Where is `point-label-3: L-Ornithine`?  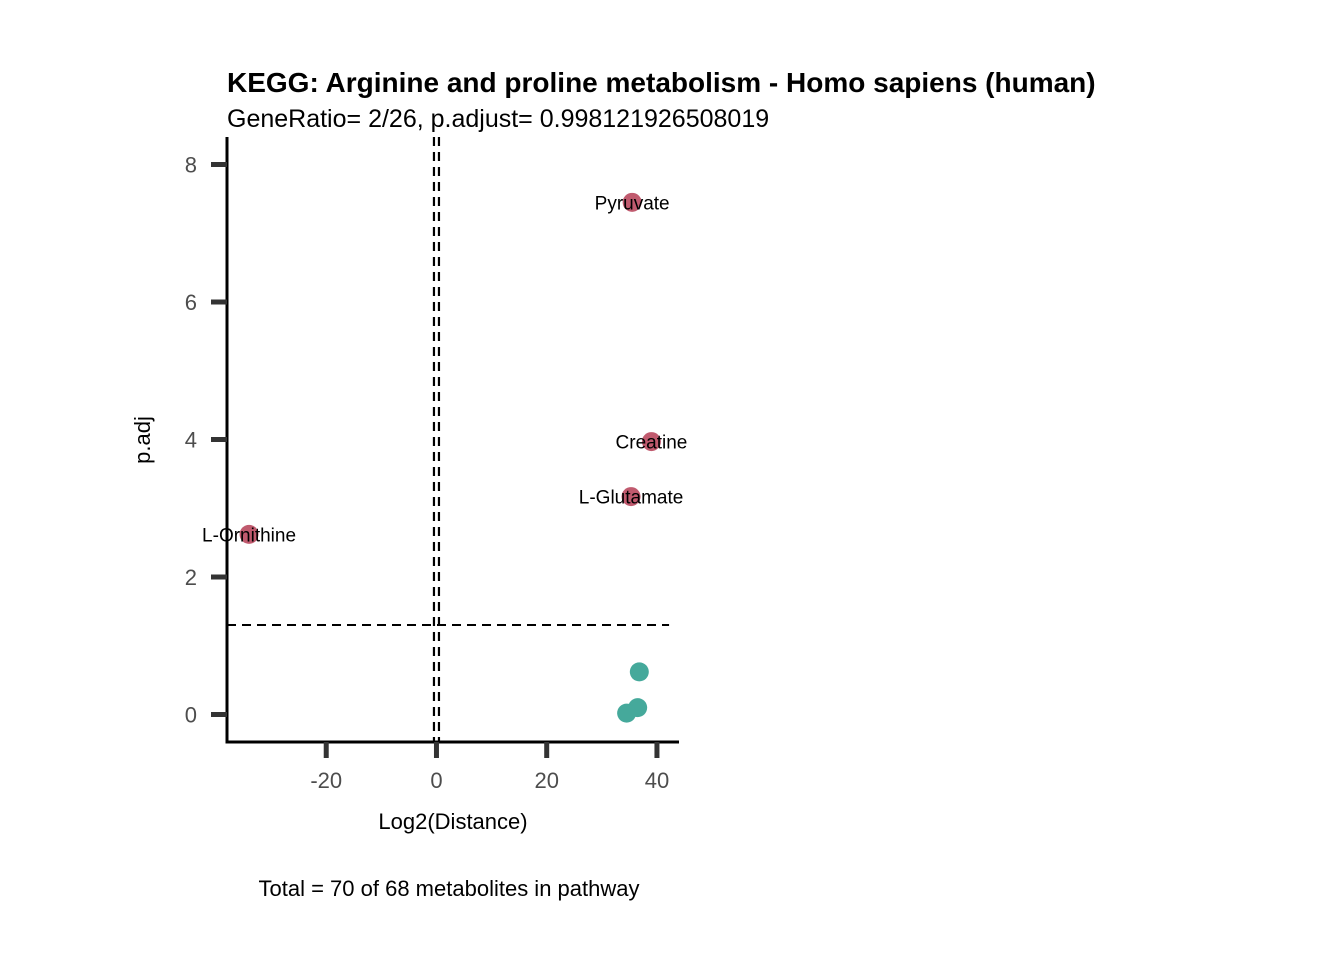
point-label-3: L-Ornithine is located at coordinates (249, 535).